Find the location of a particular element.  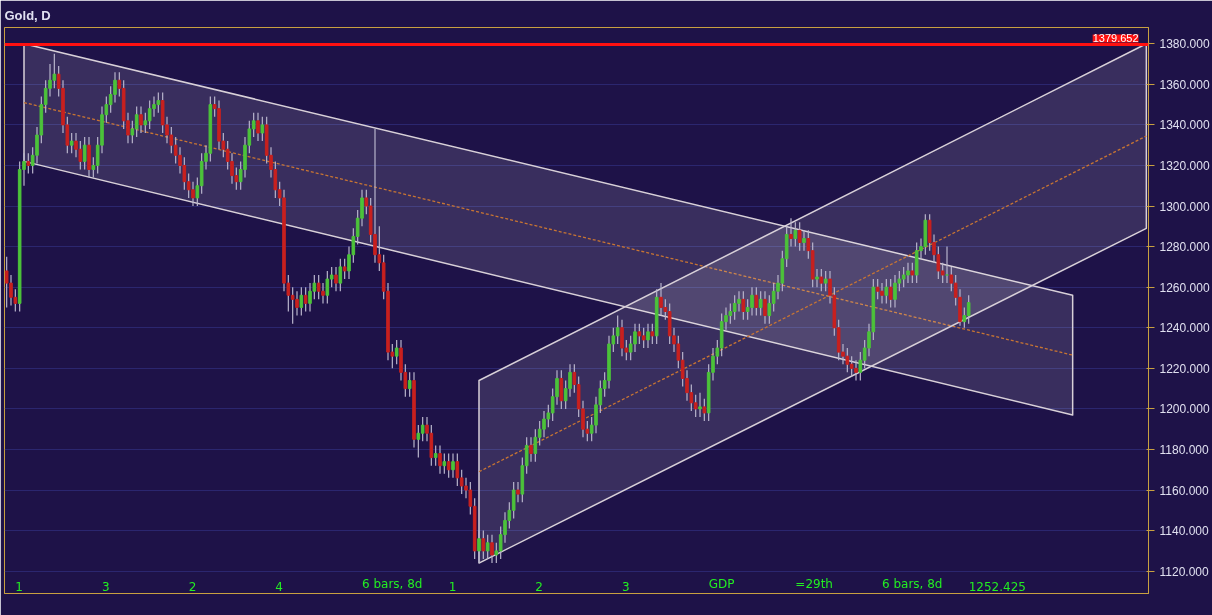

annotation: 4 is located at coordinates (279, 586).